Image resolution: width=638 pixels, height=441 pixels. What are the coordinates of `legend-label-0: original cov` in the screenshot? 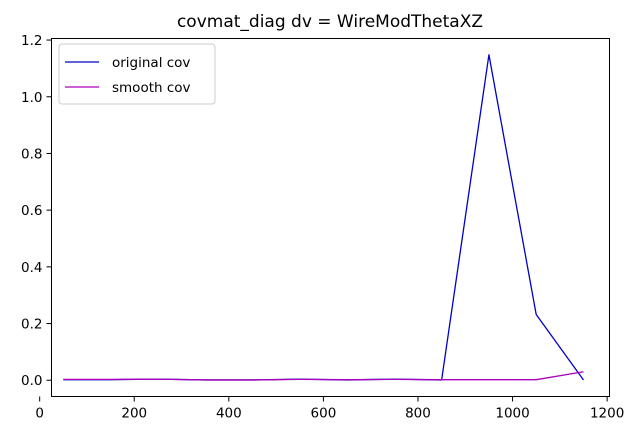 It's located at (151, 63).